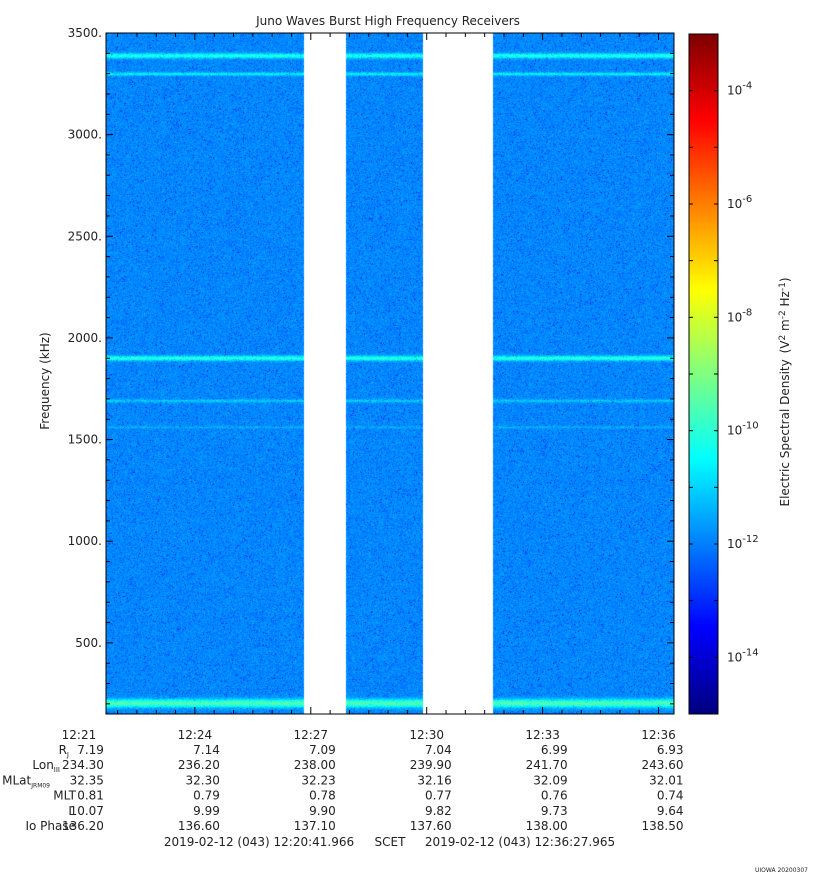 The width and height of the screenshot is (815, 880). What do you see at coordinates (85, 236) in the screenshot?
I see `y-tick-label: 2500.` at bounding box center [85, 236].